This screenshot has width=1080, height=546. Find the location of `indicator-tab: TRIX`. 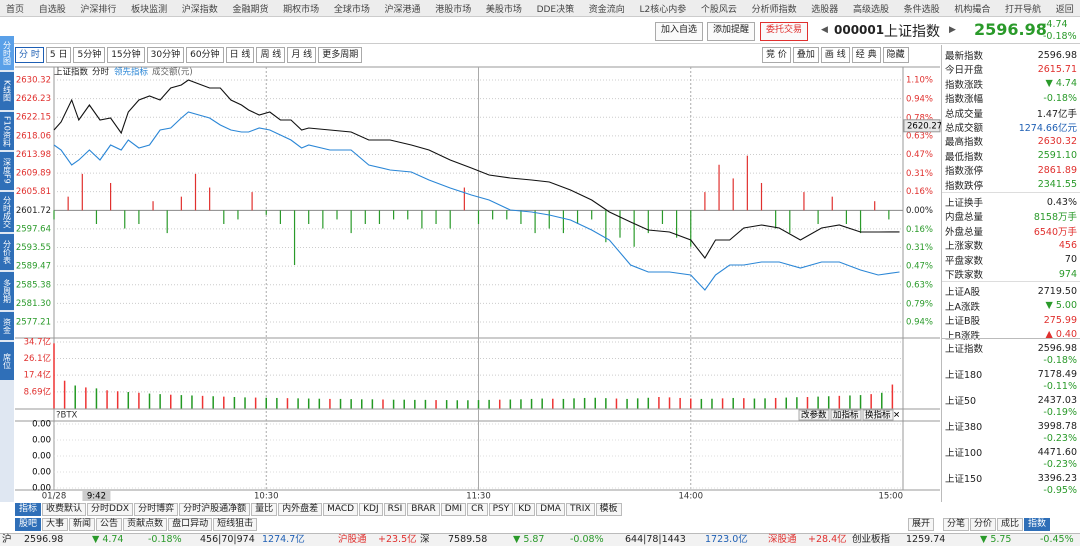

indicator-tab: TRIX is located at coordinates (580, 509).